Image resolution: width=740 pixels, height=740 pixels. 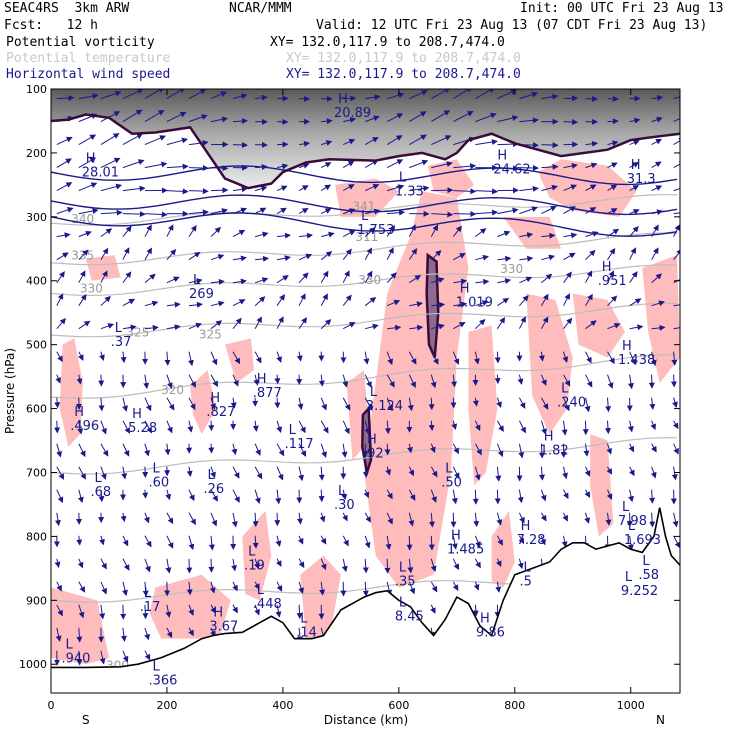 What do you see at coordinates (375, 230) in the screenshot?
I see `extremum-value: 1.753` at bounding box center [375, 230].